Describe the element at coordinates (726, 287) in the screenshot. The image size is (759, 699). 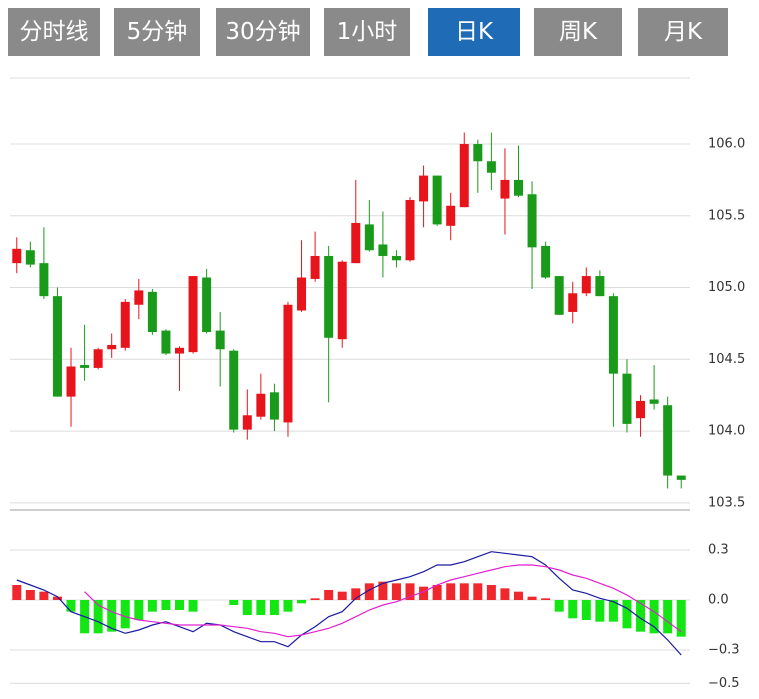
I see `y-tick-label: 105.0` at that location.